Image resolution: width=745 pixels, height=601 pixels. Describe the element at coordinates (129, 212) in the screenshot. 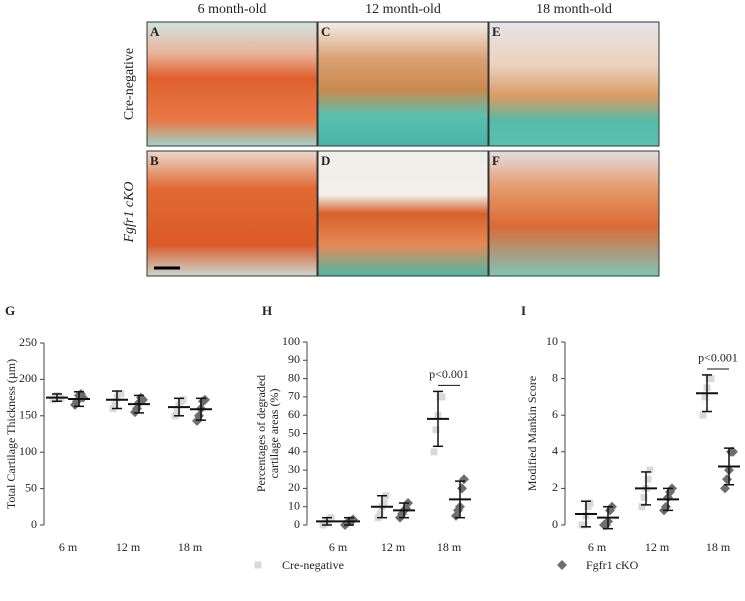

I see `row-label: Fgfr1 cKO` at that location.